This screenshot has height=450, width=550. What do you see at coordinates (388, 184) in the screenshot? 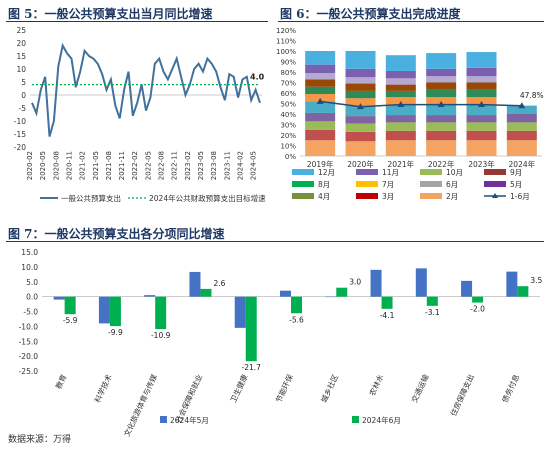
I see `fig6-legend-label: 7月` at bounding box center [388, 184].